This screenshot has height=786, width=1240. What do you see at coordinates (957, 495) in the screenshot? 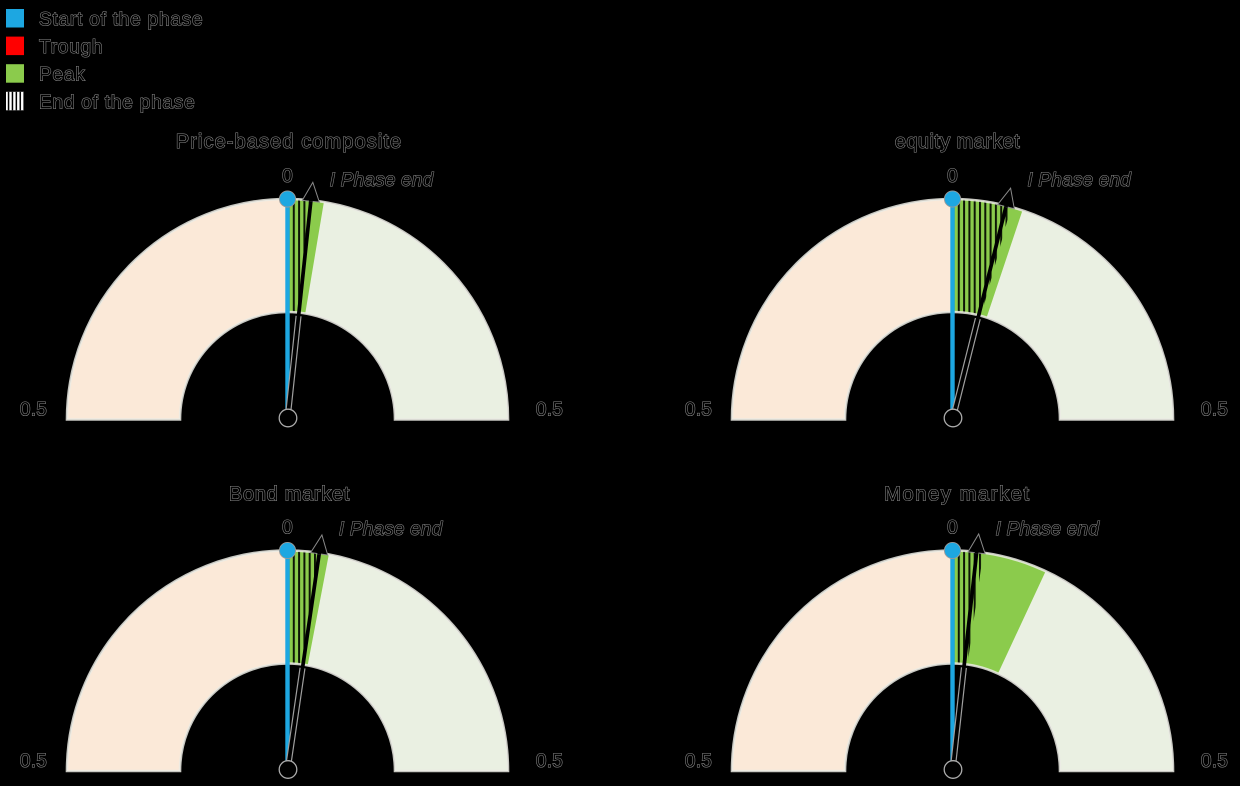
I see `svg-text: Money market` at bounding box center [957, 495].